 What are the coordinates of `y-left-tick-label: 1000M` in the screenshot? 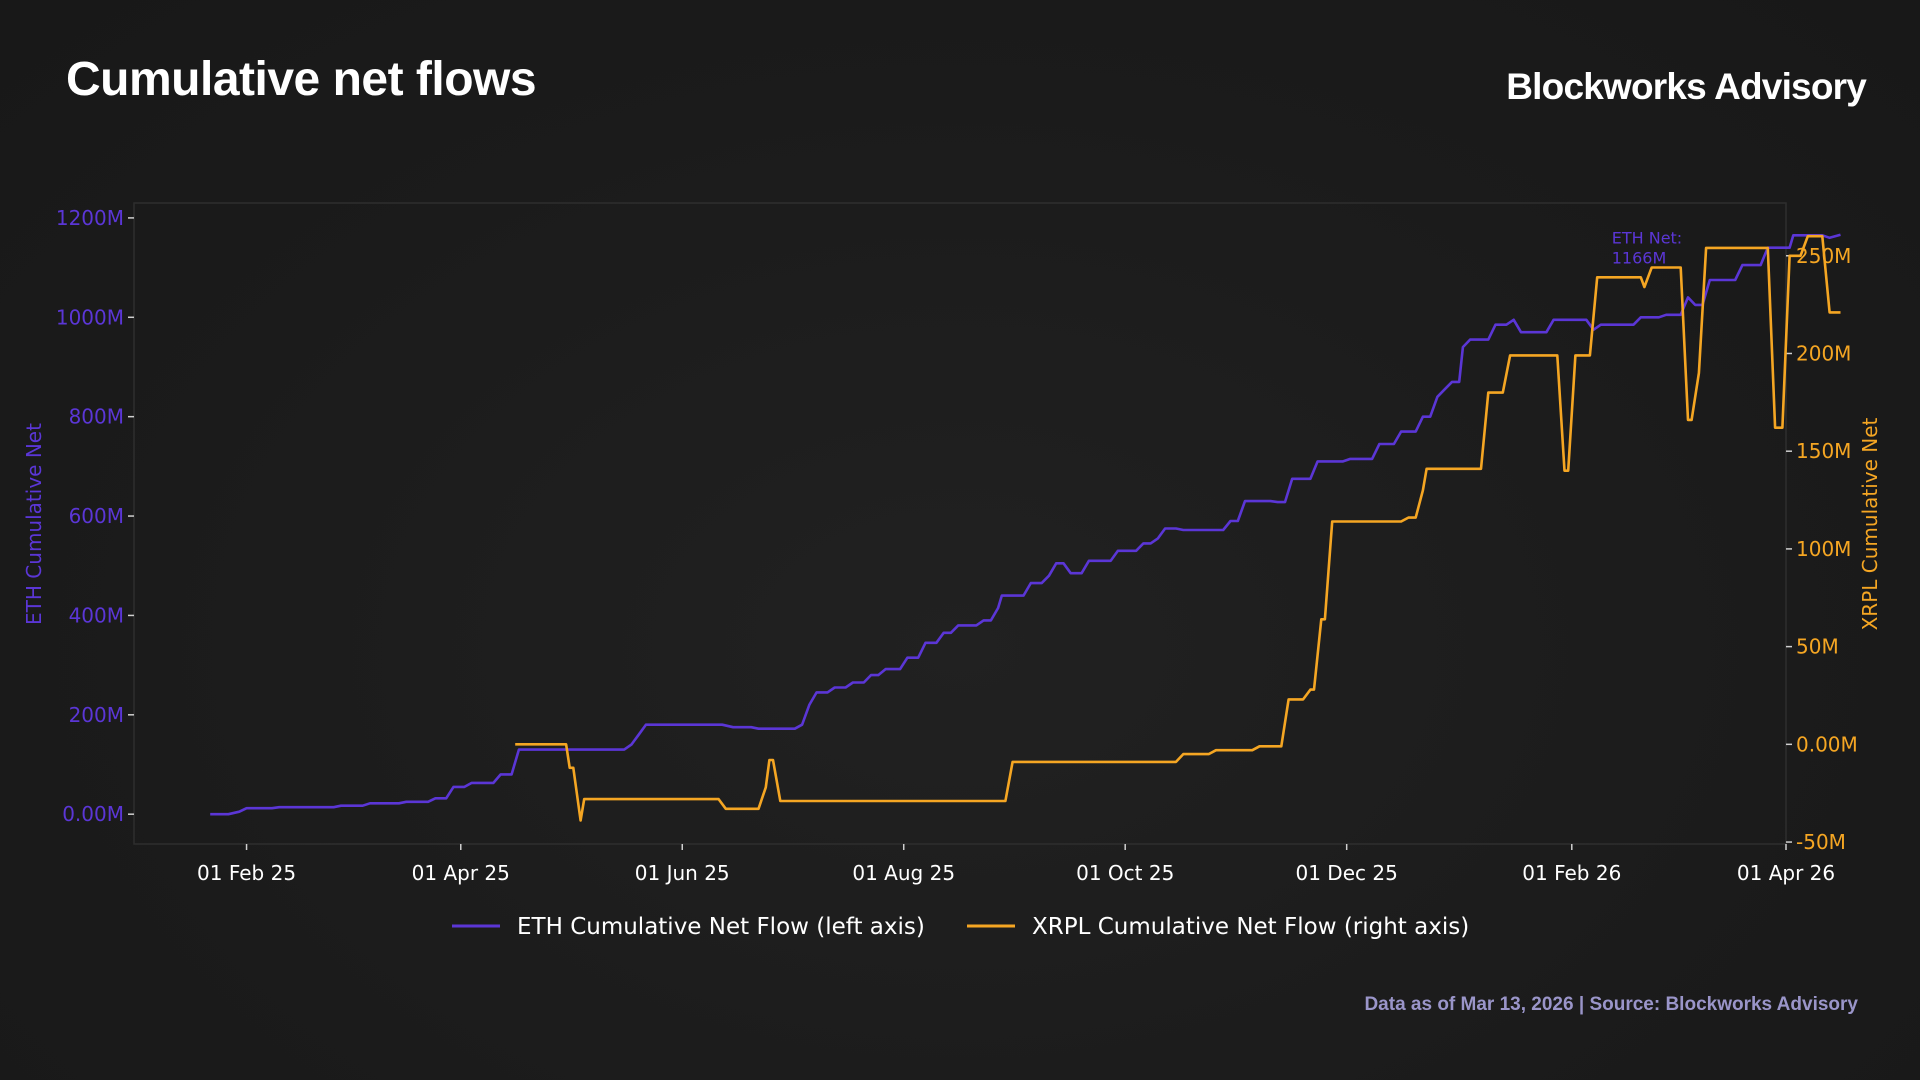 It's located at (90, 317).